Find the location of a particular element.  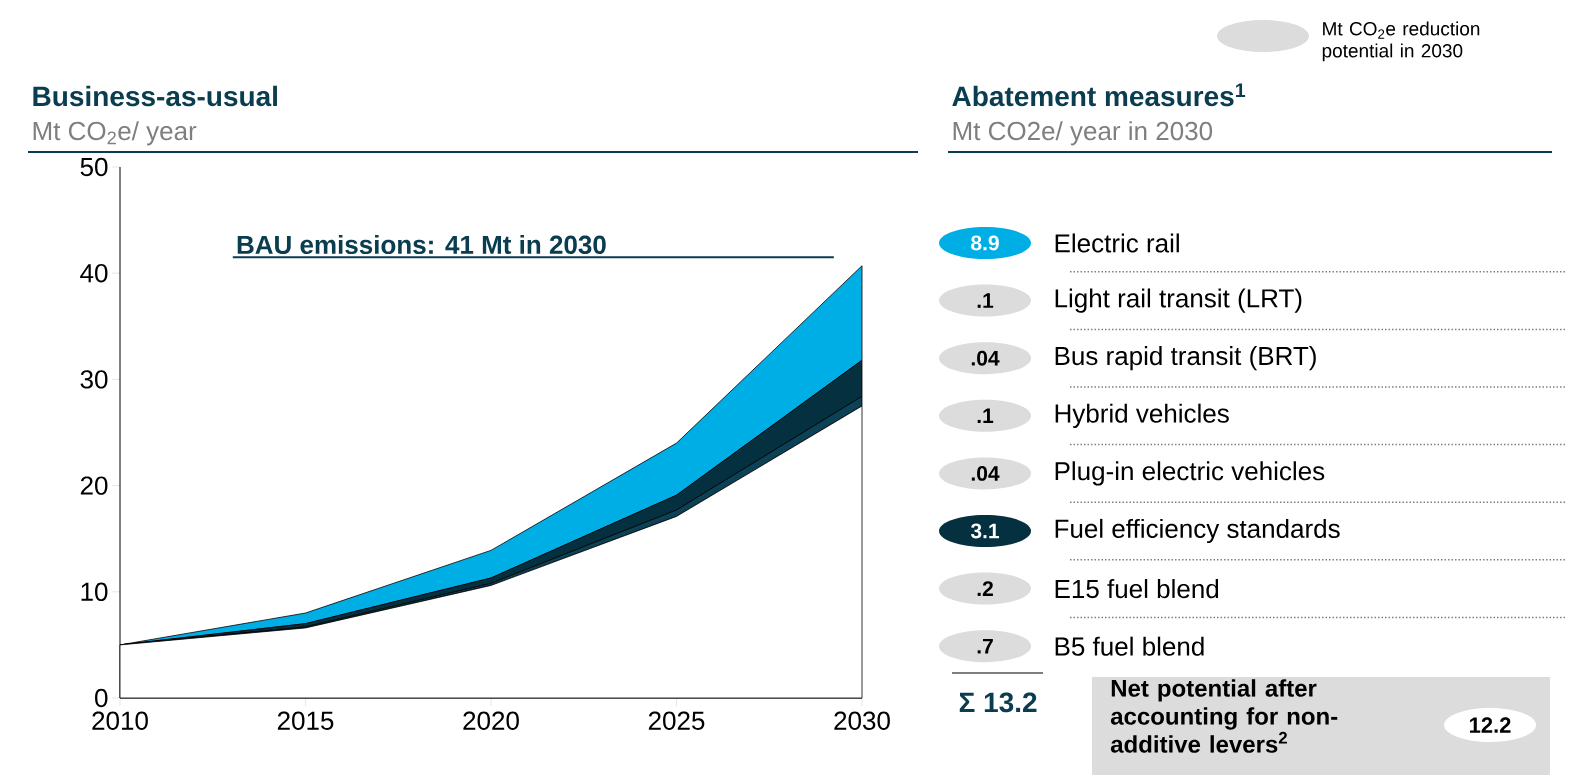

x-tick-label: 2010 is located at coordinates (120, 720).